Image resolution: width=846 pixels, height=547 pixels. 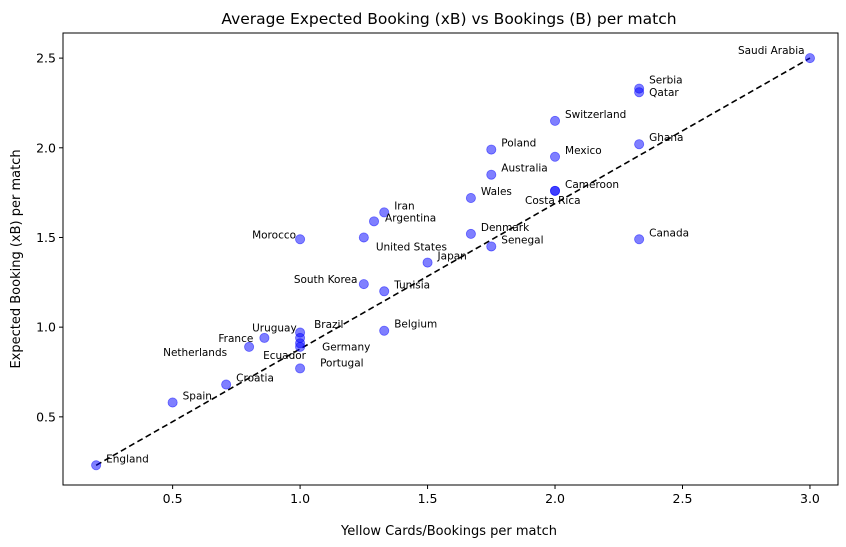 What do you see at coordinates (665, 81) in the screenshot?
I see `point-label: Serbia` at bounding box center [665, 81].